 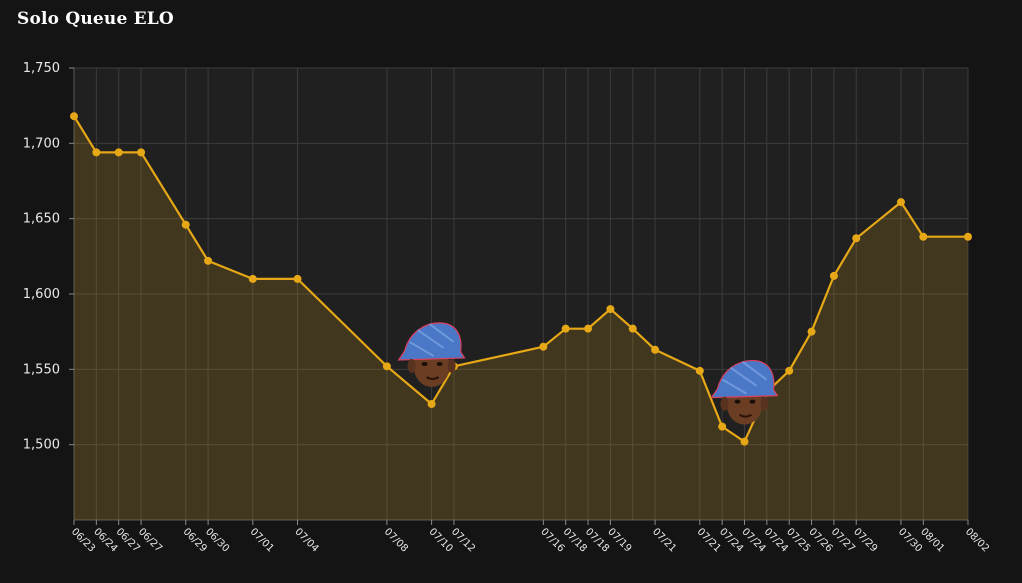 I want to click on x-tick-label: 06/24, so click(x=105, y=540).